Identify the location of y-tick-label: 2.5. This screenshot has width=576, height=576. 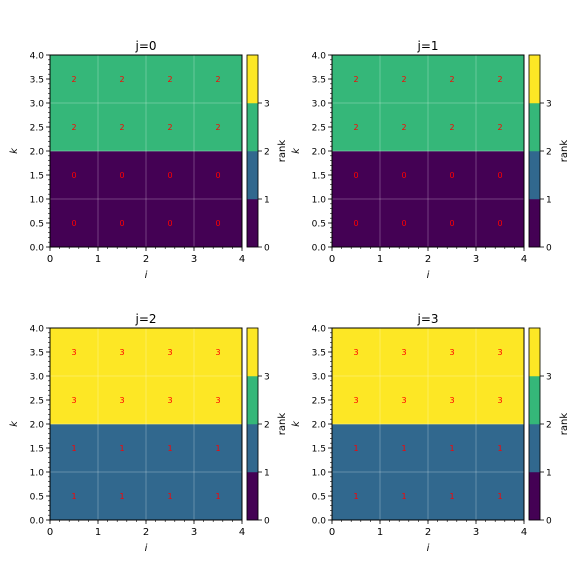
(319, 129).